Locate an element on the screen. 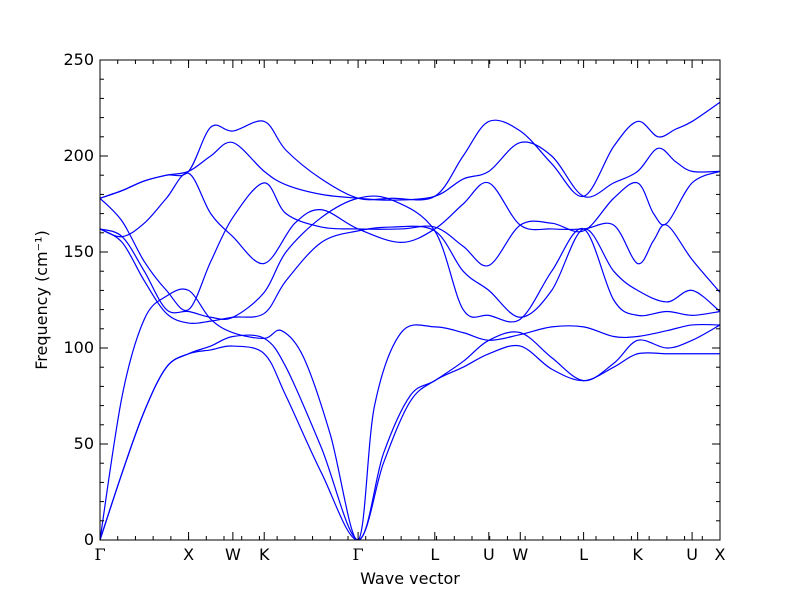  x-axis-label: Wave vector is located at coordinates (410, 578).